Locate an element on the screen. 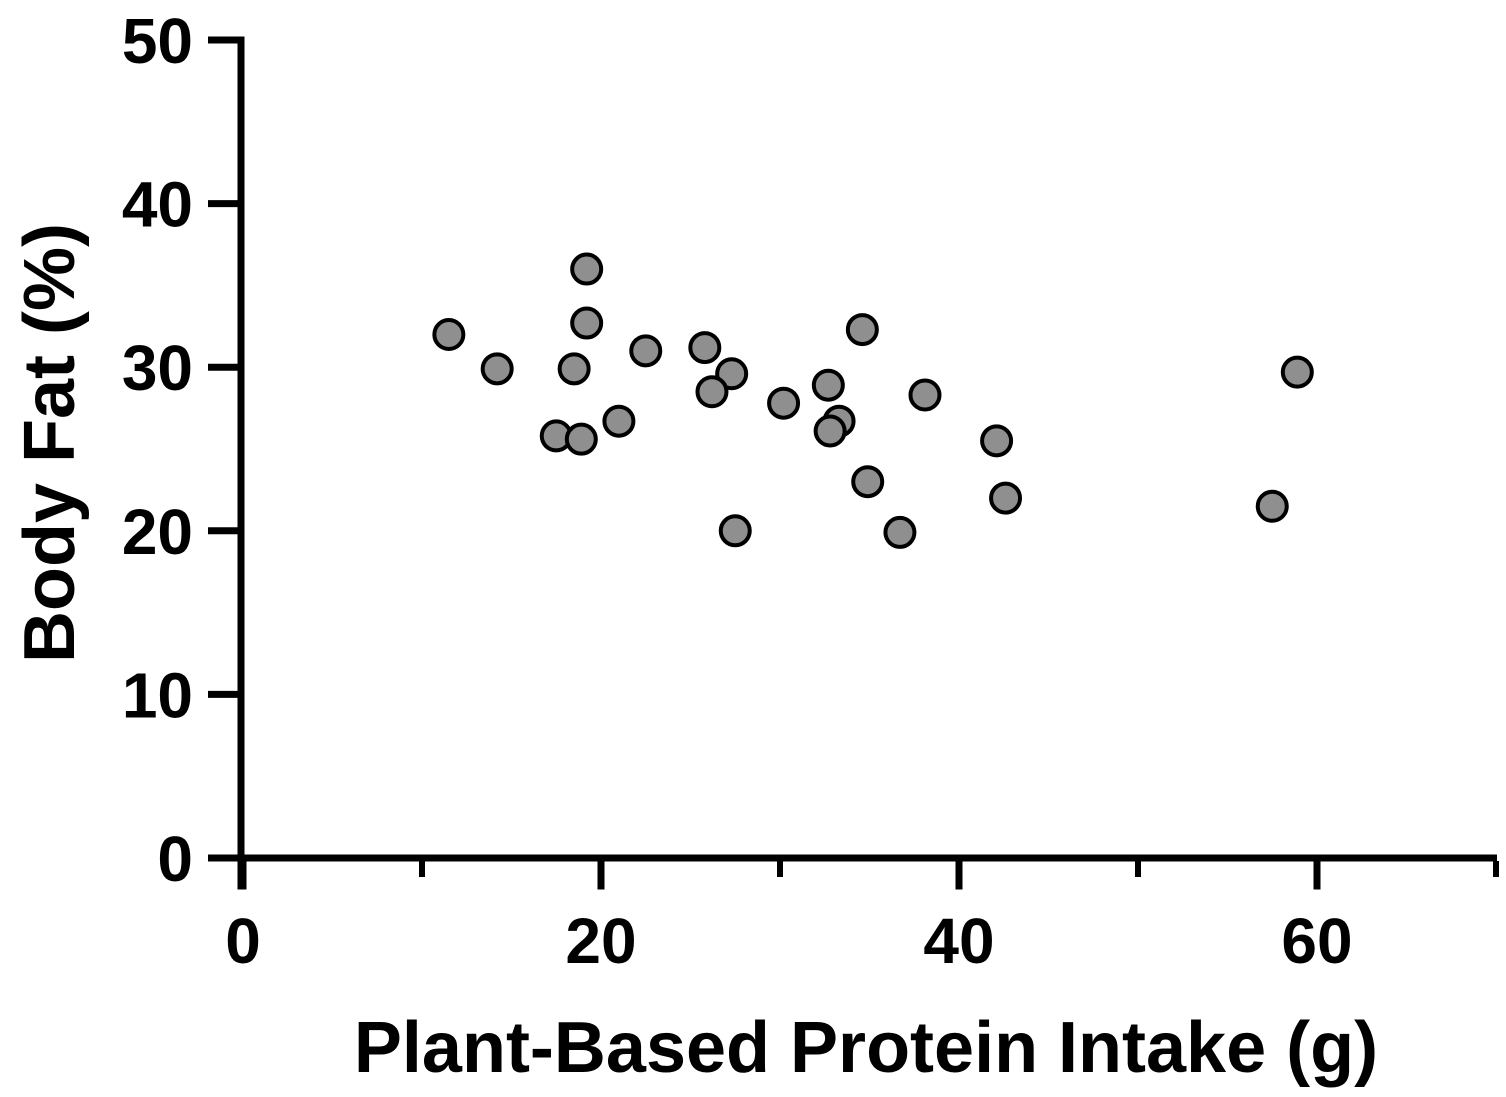 The width and height of the screenshot is (1506, 1097). x-tick-label: 20 is located at coordinates (600, 941).